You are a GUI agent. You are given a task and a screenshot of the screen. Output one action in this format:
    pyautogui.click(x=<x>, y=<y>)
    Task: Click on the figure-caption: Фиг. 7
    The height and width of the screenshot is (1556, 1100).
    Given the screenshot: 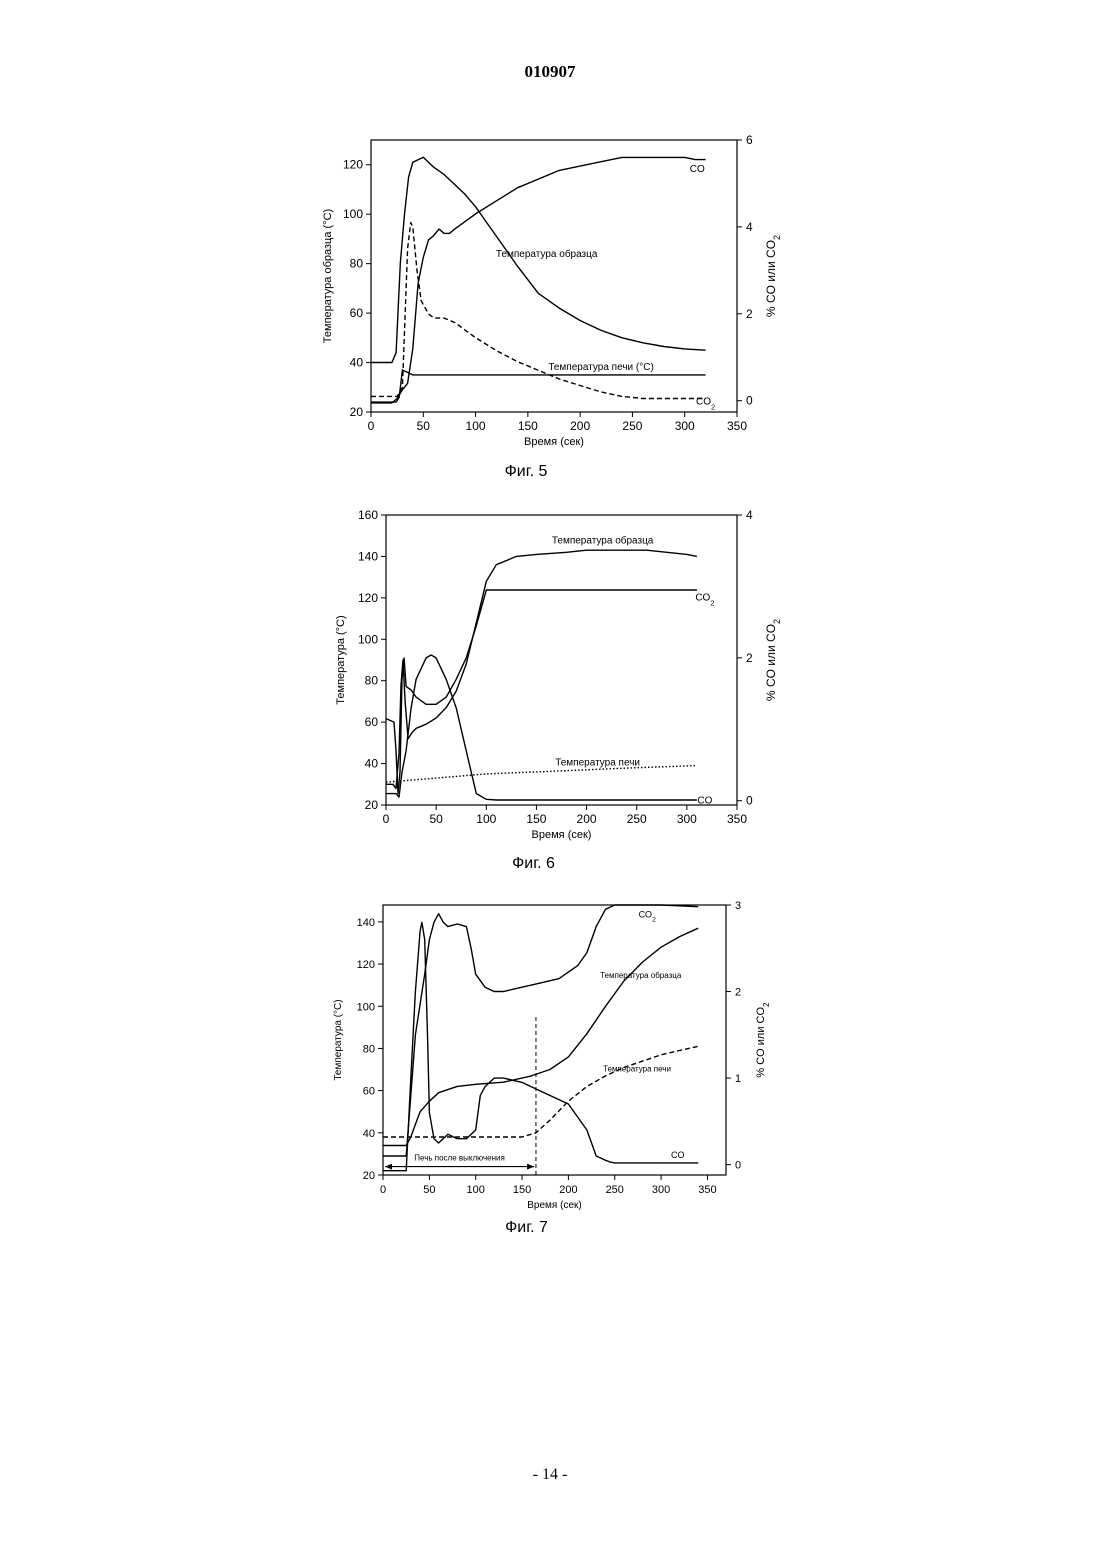 What is the action you would take?
    pyautogui.click(x=526, y=1227)
    